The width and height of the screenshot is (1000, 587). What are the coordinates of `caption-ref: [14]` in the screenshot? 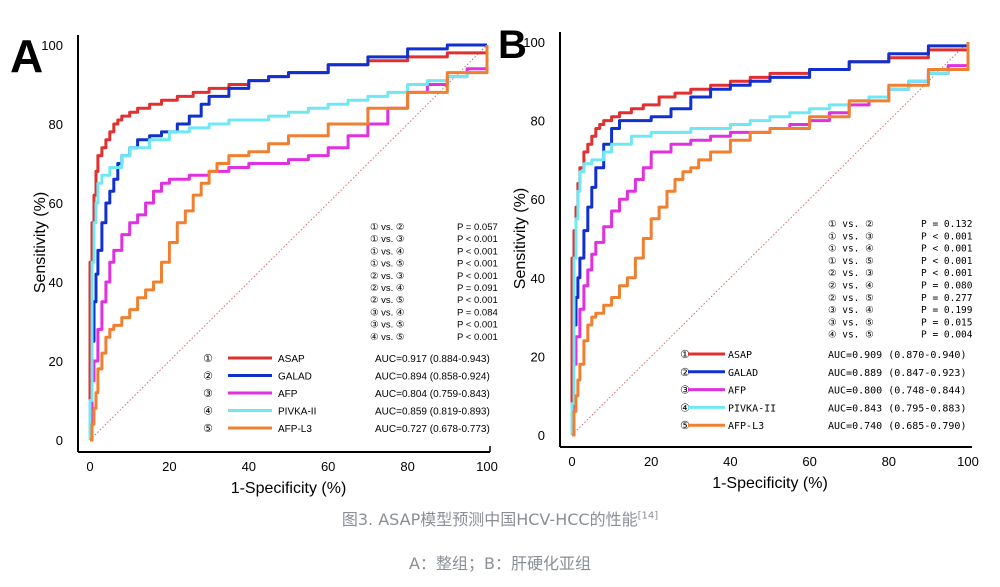 It's located at (648, 516).